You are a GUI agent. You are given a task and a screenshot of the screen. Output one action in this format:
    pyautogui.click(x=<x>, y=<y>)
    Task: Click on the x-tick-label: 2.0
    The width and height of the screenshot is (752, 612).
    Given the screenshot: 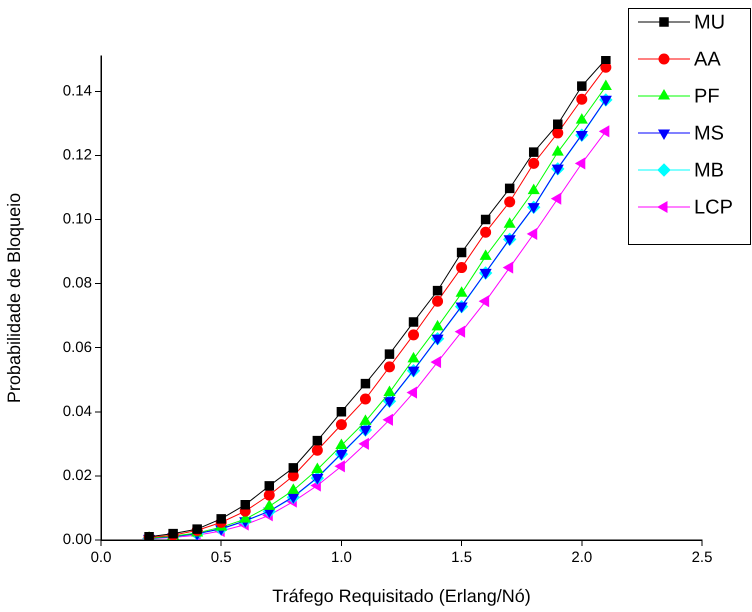 What is the action you would take?
    pyautogui.click(x=581, y=557)
    